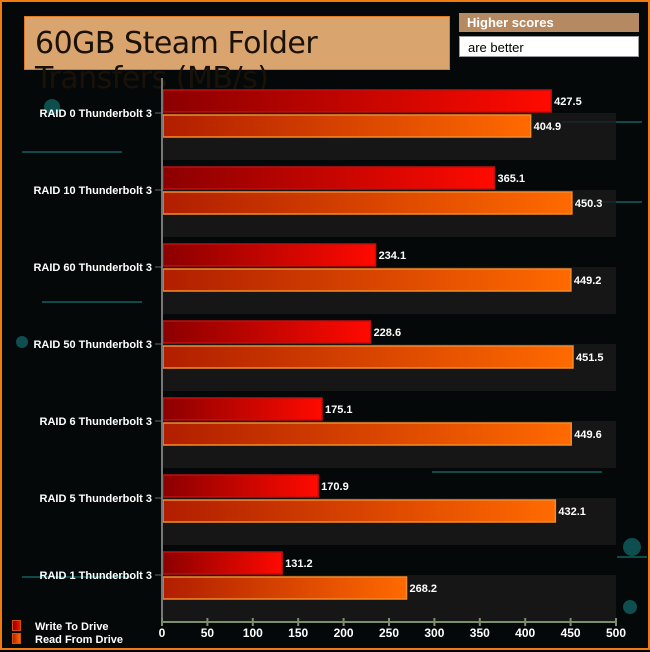 The height and width of the screenshot is (652, 650). I want to click on category-label: RAID 60 Thunderbolt 3, so click(92, 268).